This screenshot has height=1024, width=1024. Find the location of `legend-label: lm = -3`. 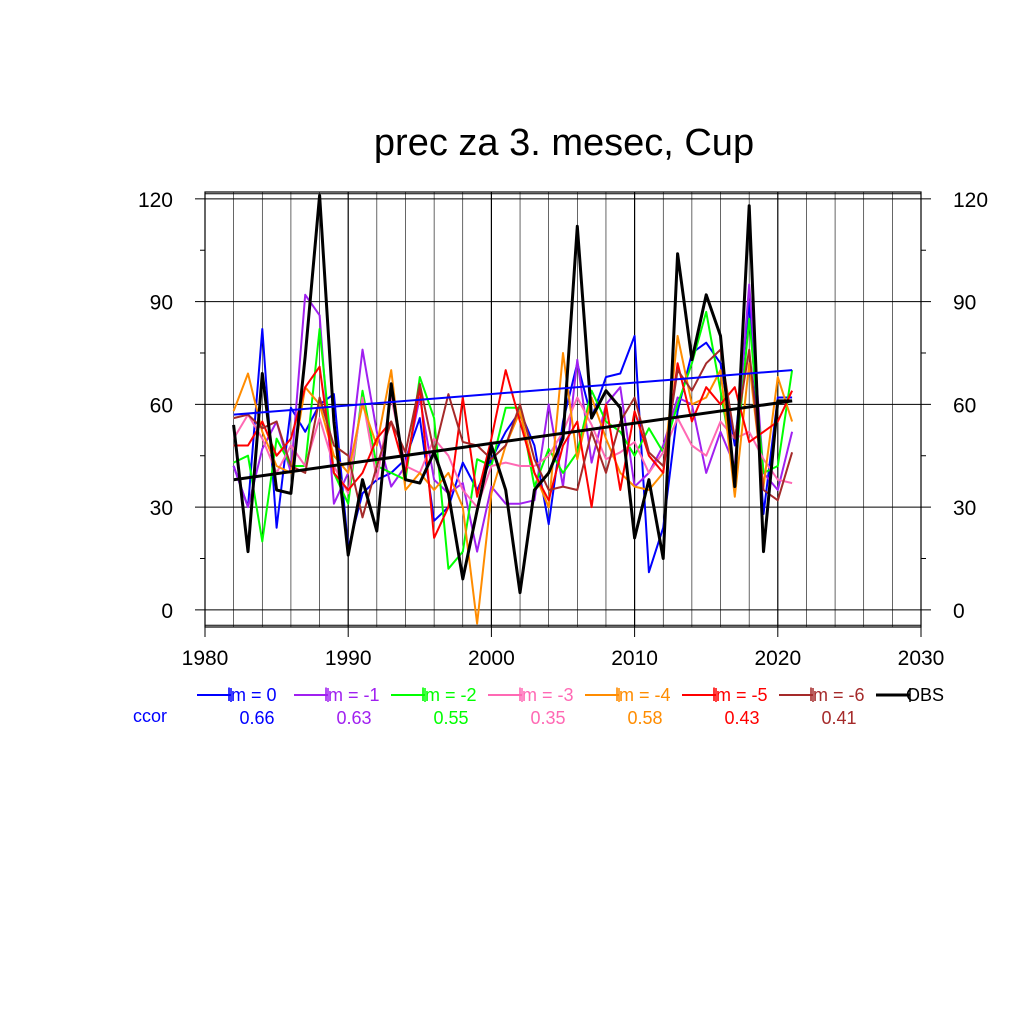

legend-label: lm = -3 is located at coordinates (546, 695).